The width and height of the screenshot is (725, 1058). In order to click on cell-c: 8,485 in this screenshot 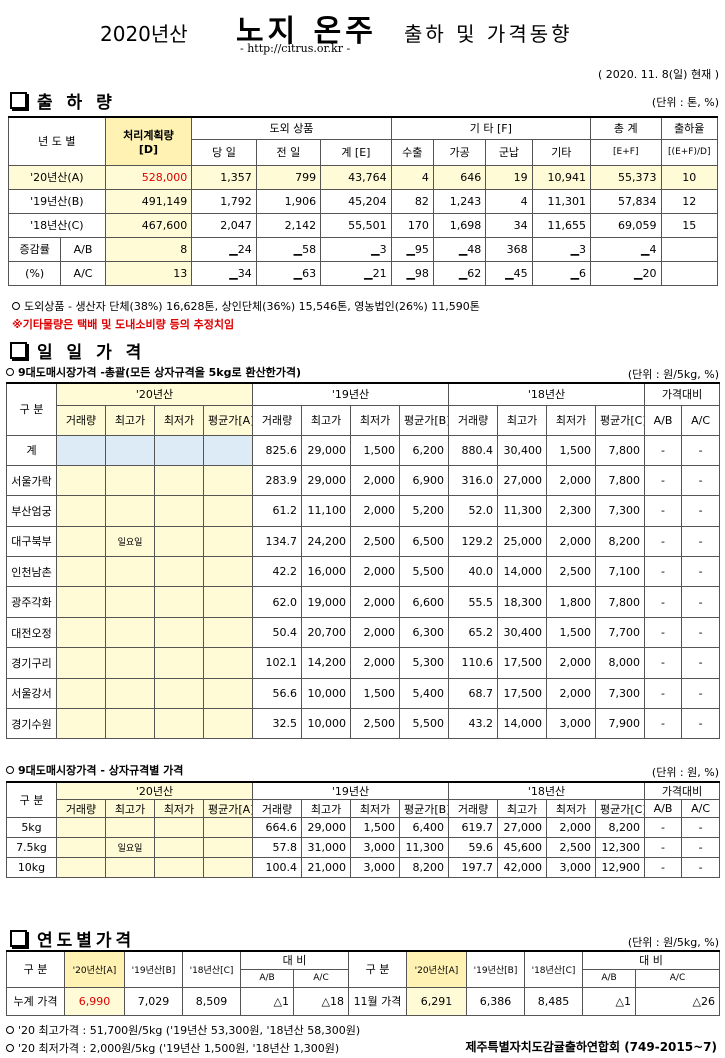, I will do `click(553, 1001)`.